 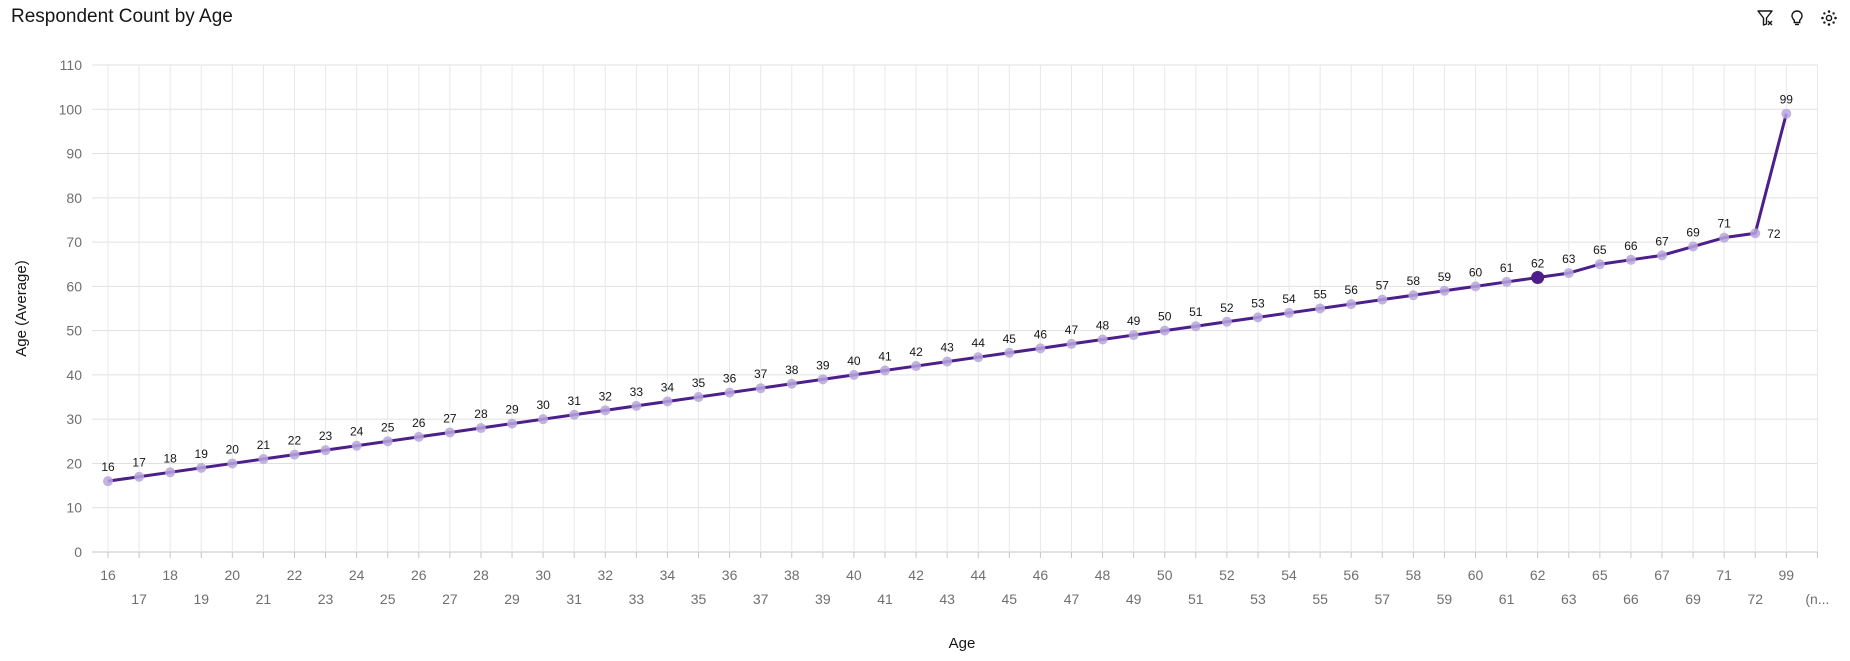 I want to click on data-label: 52, so click(x=1227, y=308).